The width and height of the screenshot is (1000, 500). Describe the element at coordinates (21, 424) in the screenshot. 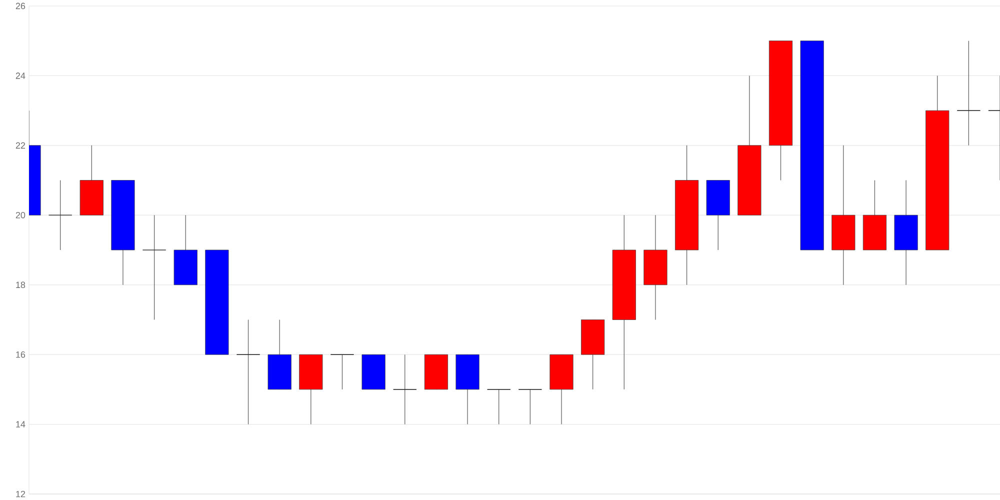

I see `y-tick-label: 14` at that location.